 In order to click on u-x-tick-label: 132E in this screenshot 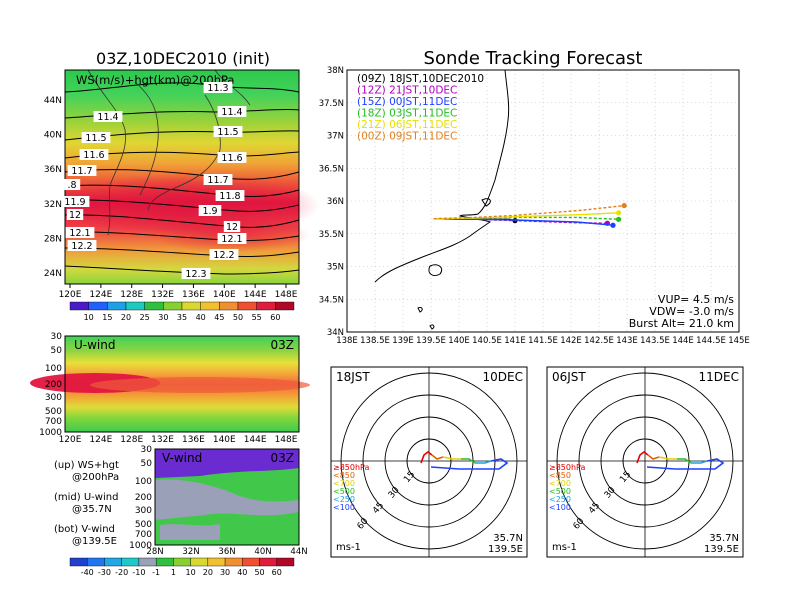, I will do `click(162, 440)`.